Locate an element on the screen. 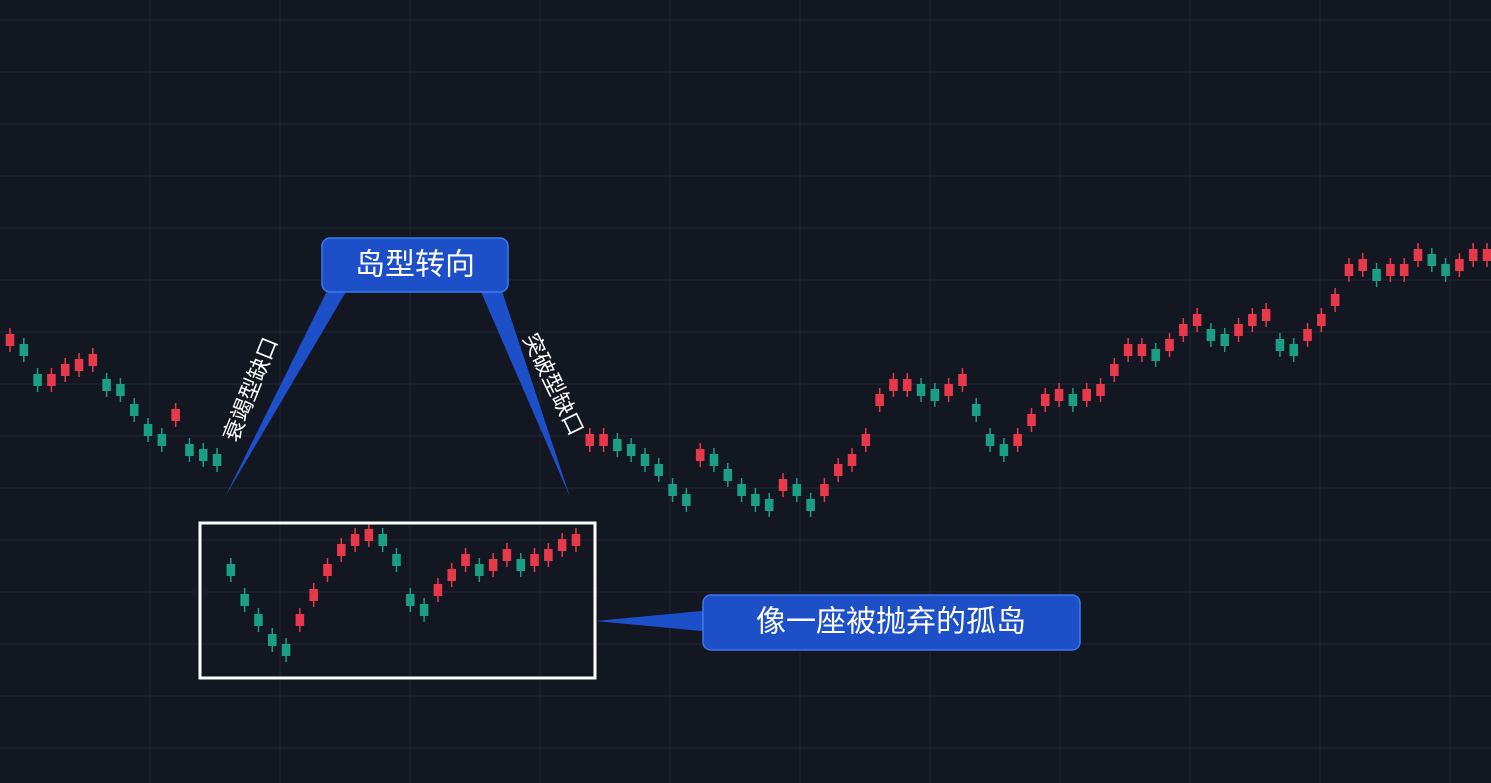 This screenshot has width=1491, height=783. island-callout-box is located at coordinates (891, 622).